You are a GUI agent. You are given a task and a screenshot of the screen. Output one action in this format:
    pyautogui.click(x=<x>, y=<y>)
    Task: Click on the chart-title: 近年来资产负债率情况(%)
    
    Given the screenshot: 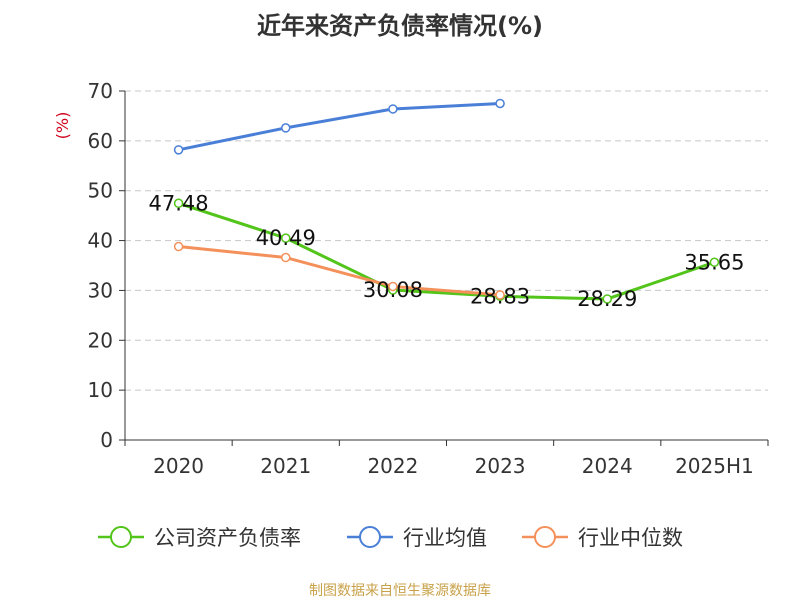 What is the action you would take?
    pyautogui.click(x=400, y=26)
    